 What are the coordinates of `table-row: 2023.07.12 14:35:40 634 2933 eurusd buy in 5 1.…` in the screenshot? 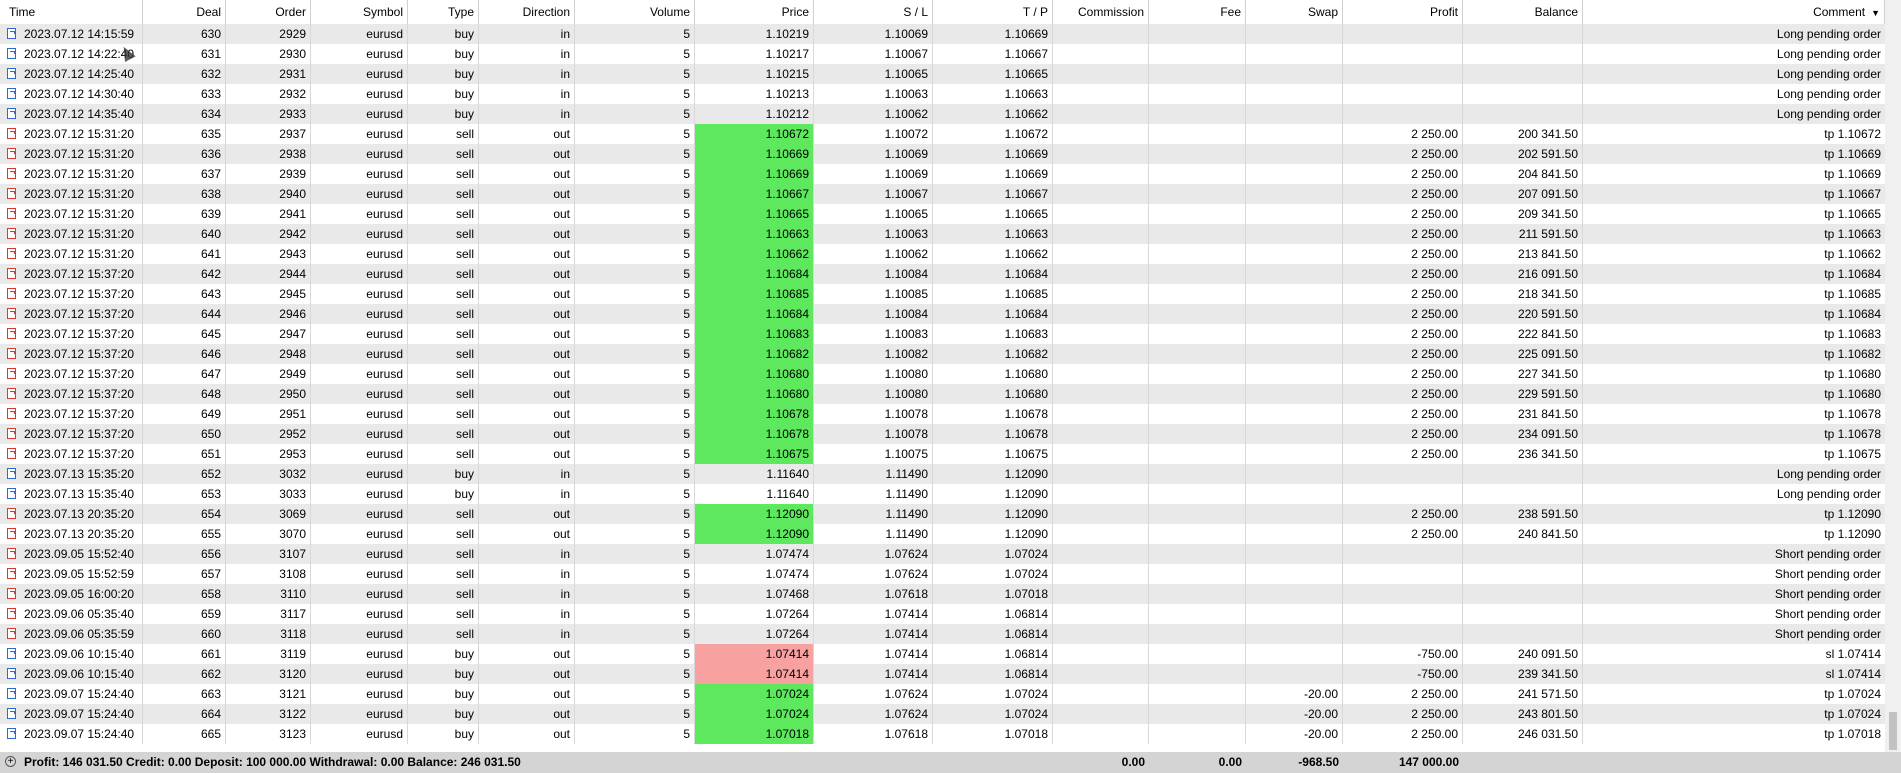 It's located at (942, 114).